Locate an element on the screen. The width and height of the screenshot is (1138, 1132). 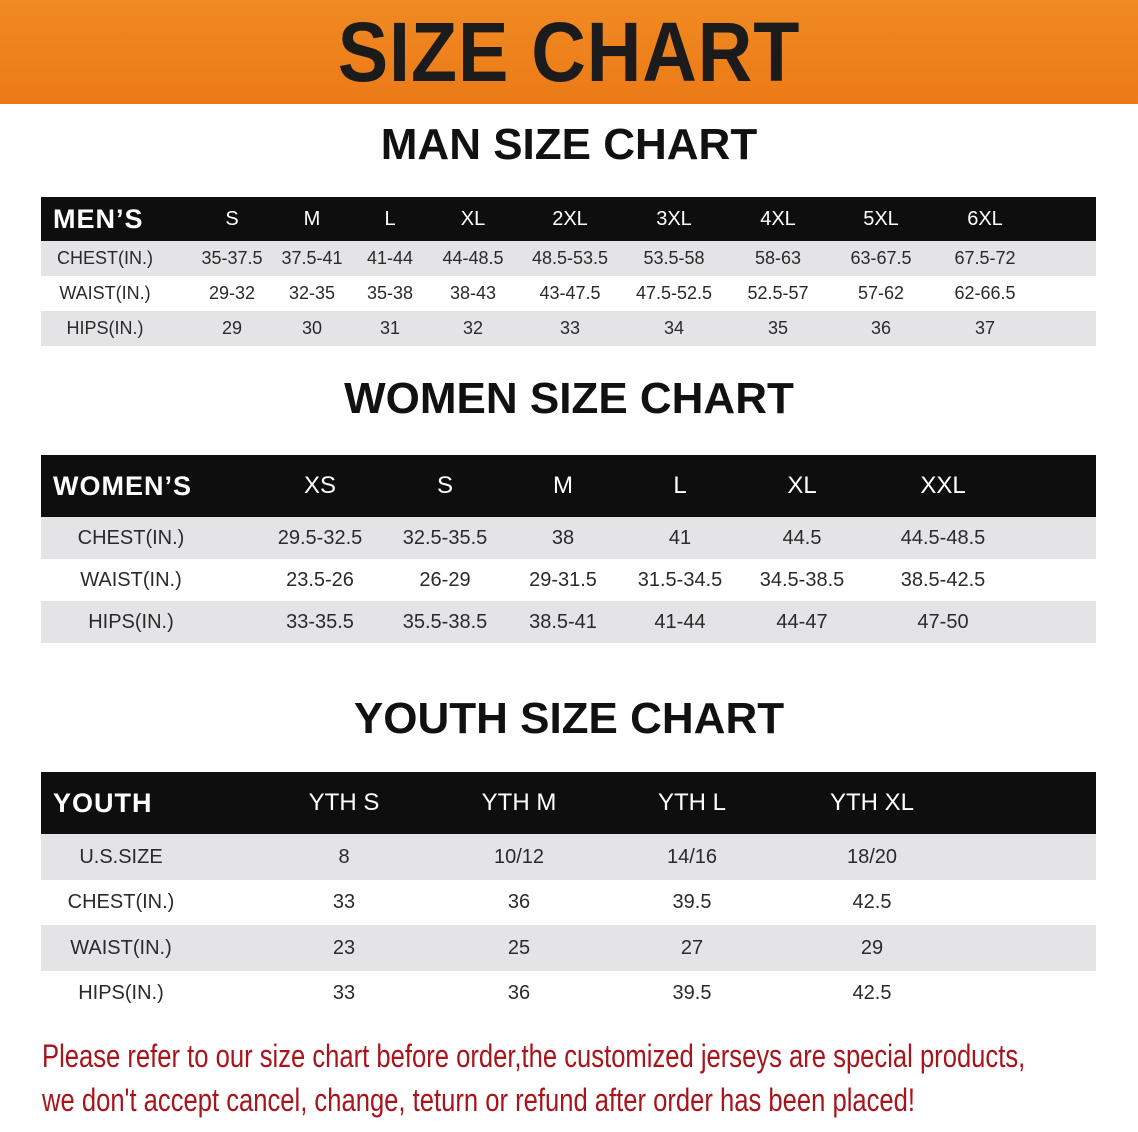
table-cell: 23.5-26 is located at coordinates (320, 579).